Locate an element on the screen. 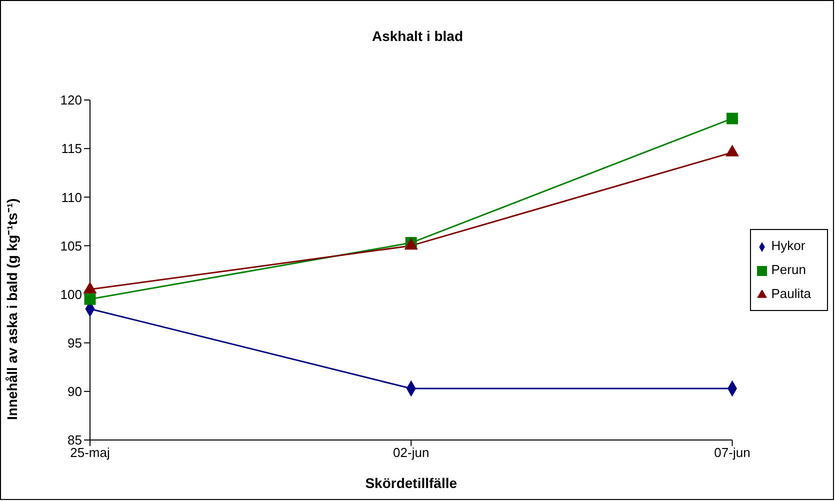  x-tick-label: 07-jun is located at coordinates (732, 452).